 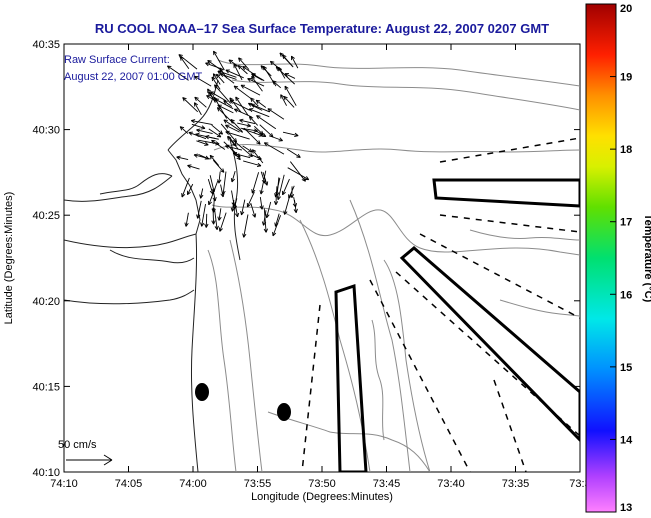 What do you see at coordinates (626, 508) in the screenshot?
I see `colorbar-tick-label: 13` at bounding box center [626, 508].